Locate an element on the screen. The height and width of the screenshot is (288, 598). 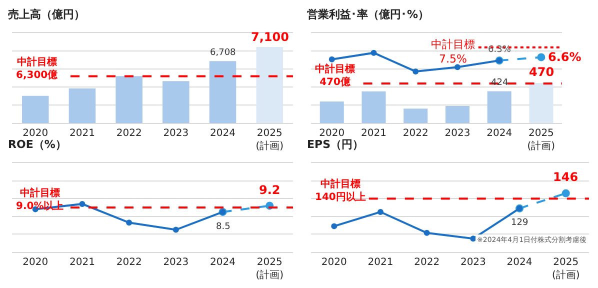
data-label: 6.6% is located at coordinates (565, 57).